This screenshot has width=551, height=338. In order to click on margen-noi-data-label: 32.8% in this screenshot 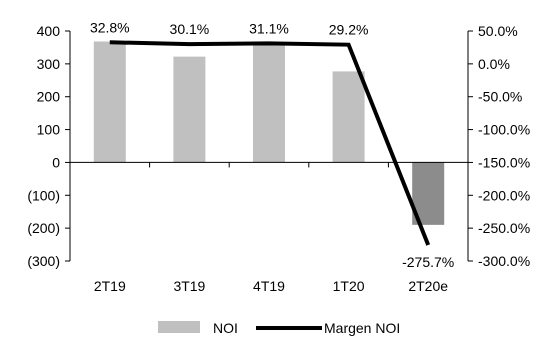, I will do `click(110, 27)`.